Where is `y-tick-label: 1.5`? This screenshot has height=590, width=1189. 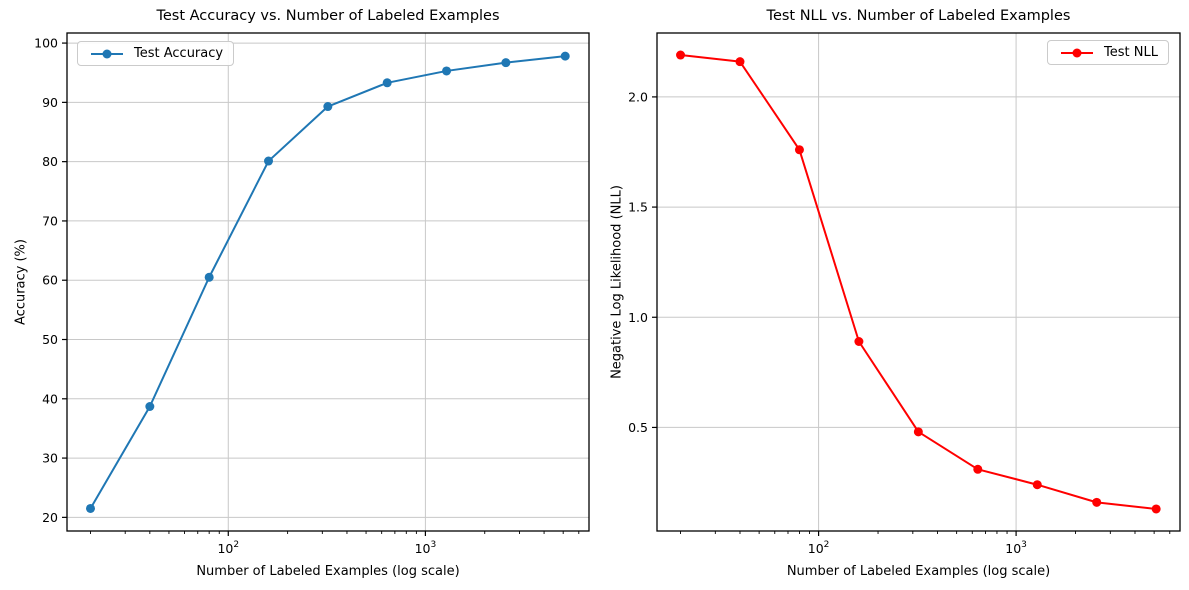
y-tick-label: 1.5 is located at coordinates (638, 207).